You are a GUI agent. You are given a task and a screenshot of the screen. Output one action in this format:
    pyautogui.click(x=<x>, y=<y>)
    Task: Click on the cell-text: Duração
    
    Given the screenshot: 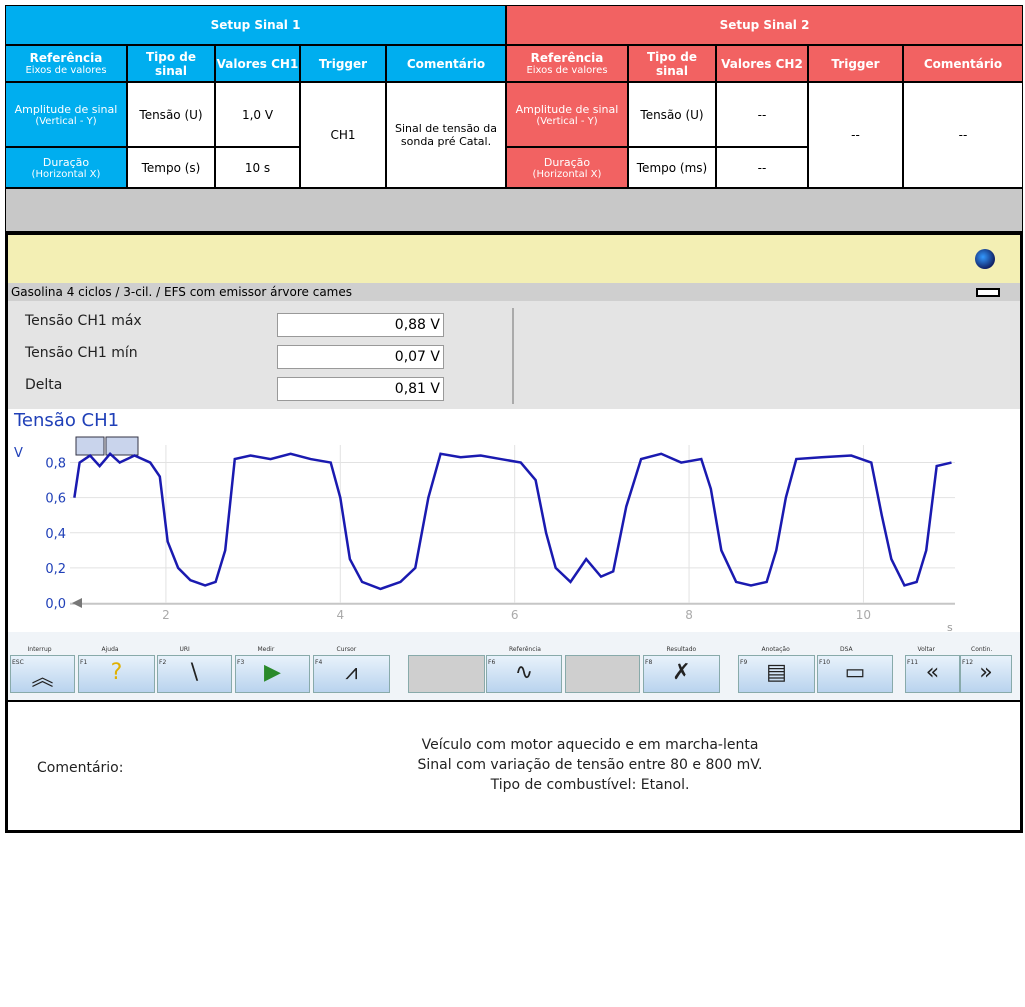 What is the action you would take?
    pyautogui.click(x=66, y=162)
    